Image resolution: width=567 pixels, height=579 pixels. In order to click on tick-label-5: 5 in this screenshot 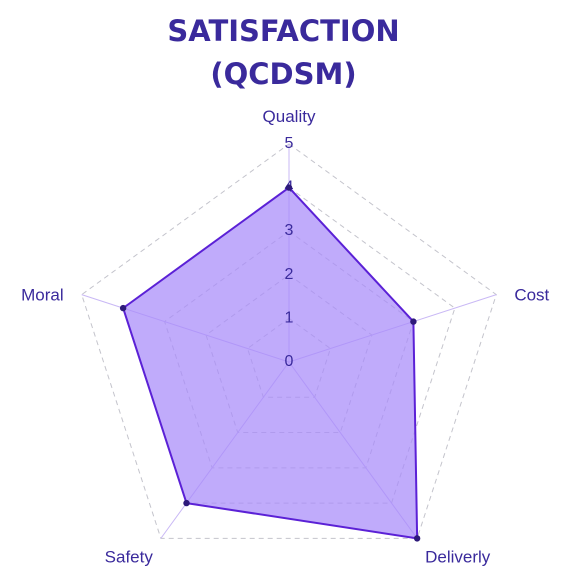, I will do `click(289, 143)`.